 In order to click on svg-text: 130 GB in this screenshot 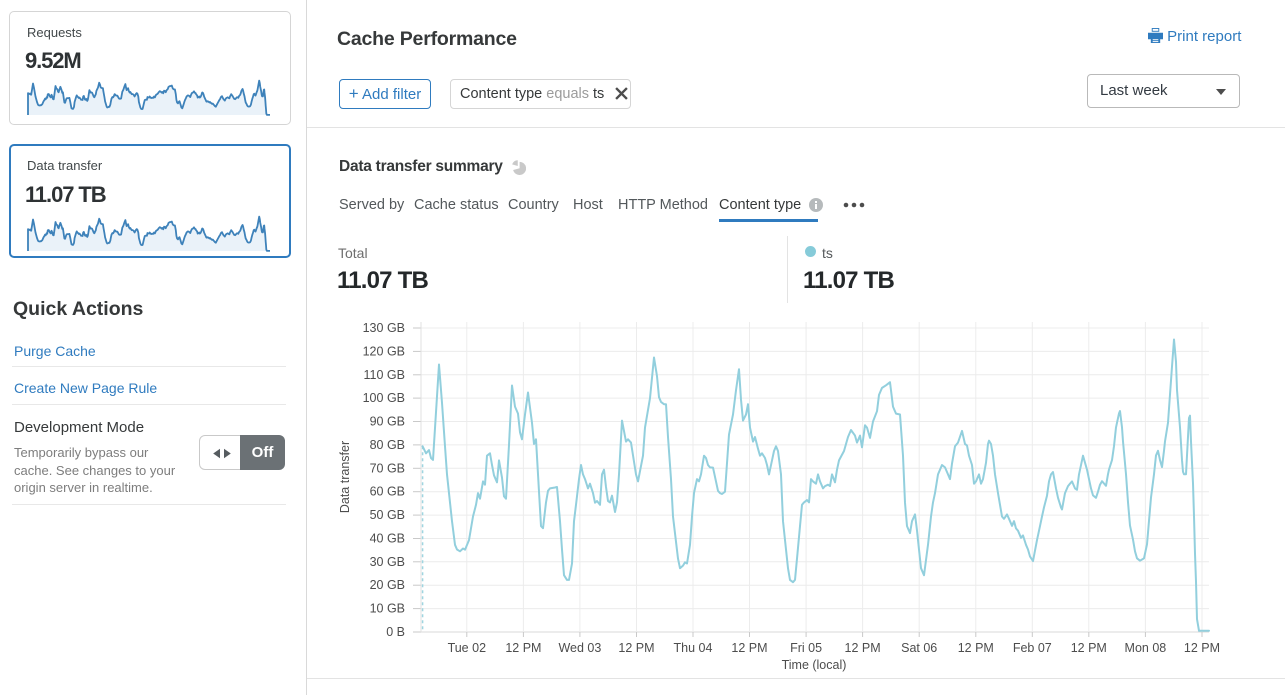, I will do `click(384, 328)`.